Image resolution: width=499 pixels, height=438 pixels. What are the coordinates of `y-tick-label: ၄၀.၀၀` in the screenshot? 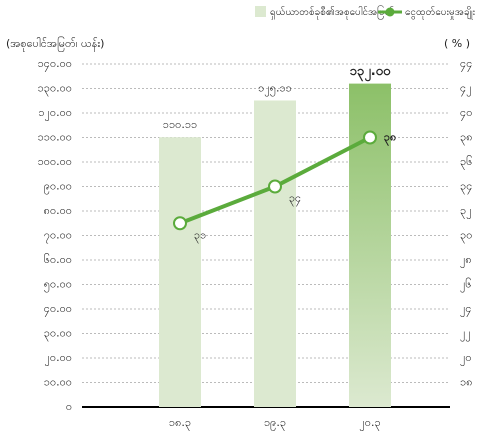 It's located at (58, 309).